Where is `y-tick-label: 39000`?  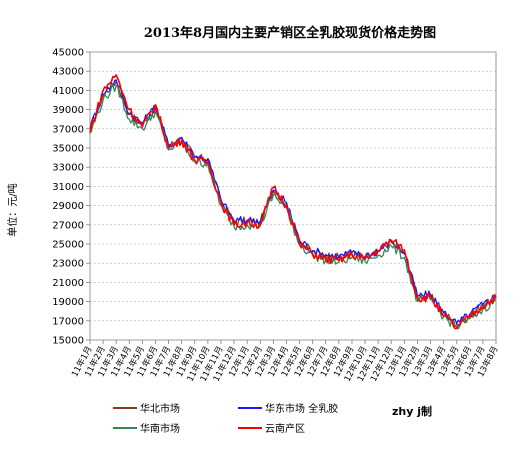
y-tick-label: 39000 is located at coordinates (68, 110).